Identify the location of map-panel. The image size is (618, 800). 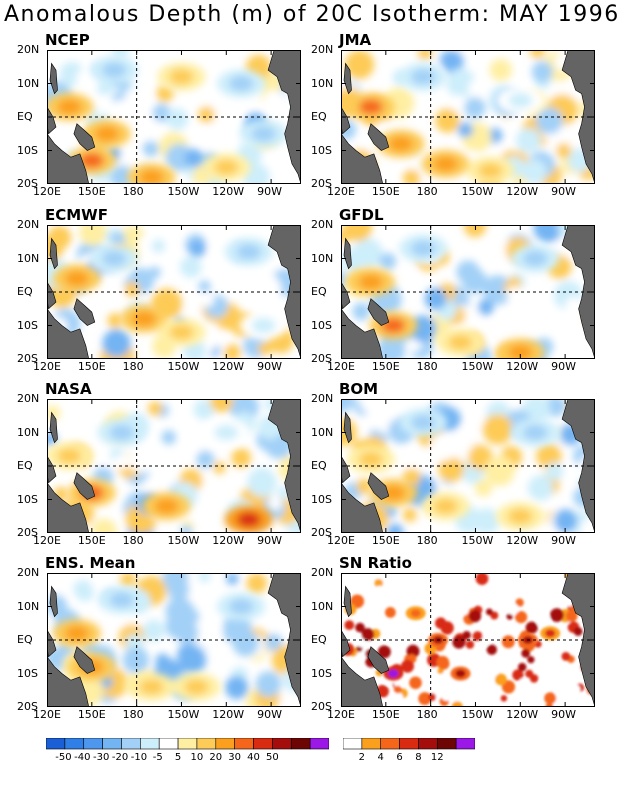
(174, 466).